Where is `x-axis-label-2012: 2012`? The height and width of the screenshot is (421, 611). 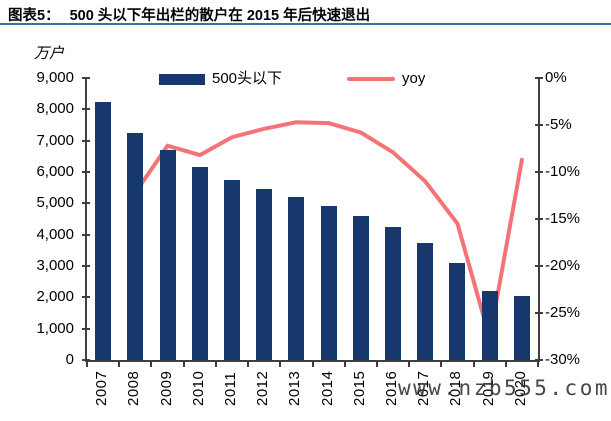 x-axis-label-2012: 2012 is located at coordinates (263, 388).